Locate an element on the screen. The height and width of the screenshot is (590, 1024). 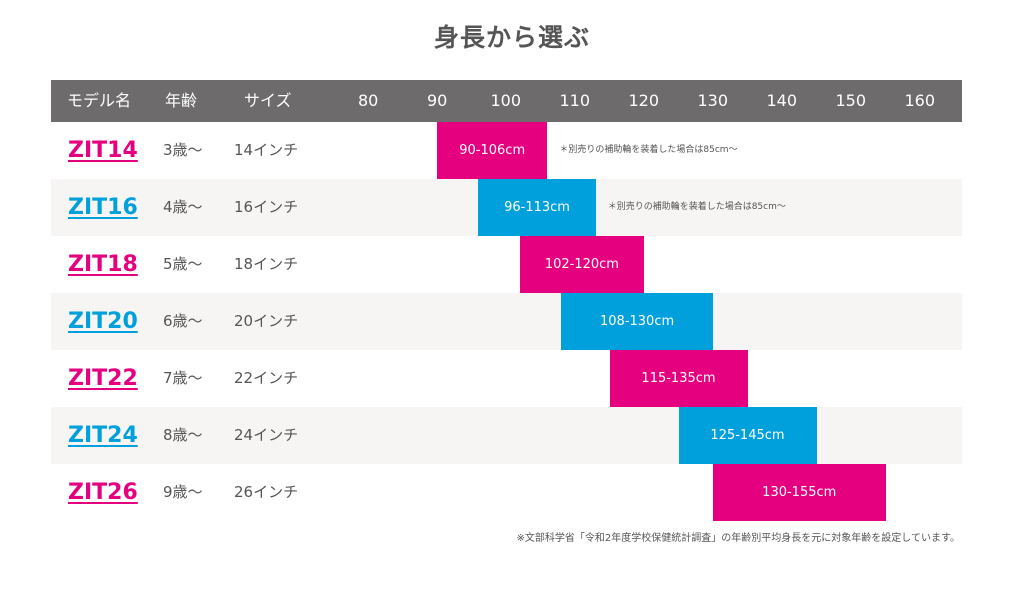
header-tick: 100 is located at coordinates (506, 100).